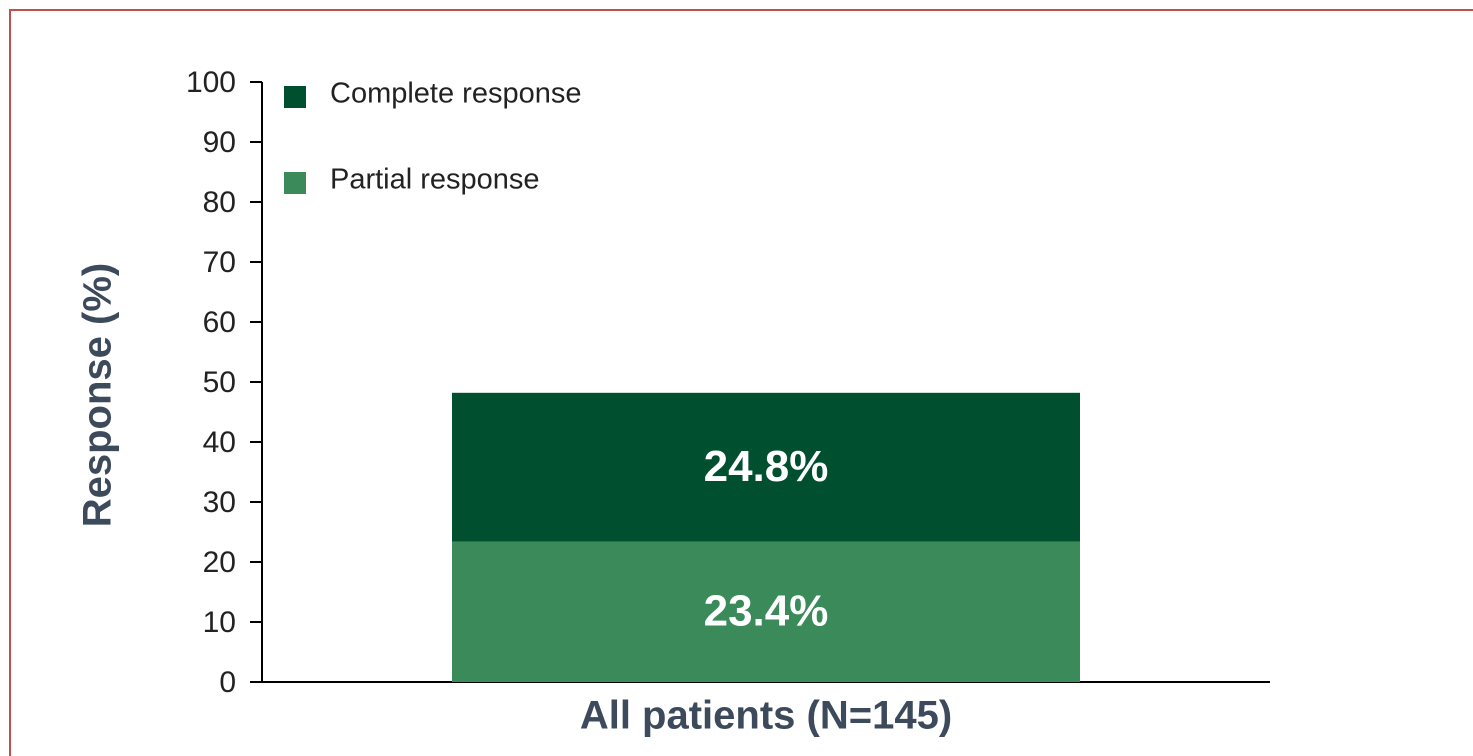 The height and width of the screenshot is (756, 1473). I want to click on y-tick-label: 20, so click(219, 562).